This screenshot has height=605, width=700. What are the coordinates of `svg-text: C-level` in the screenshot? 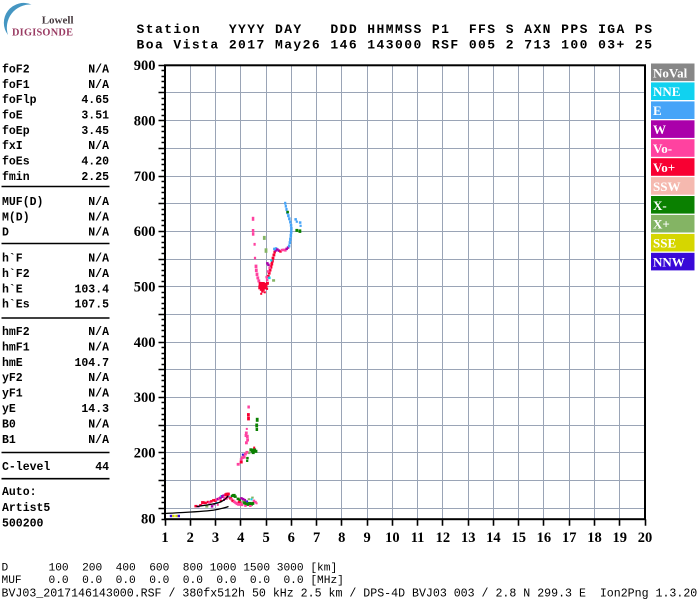 It's located at (26, 467).